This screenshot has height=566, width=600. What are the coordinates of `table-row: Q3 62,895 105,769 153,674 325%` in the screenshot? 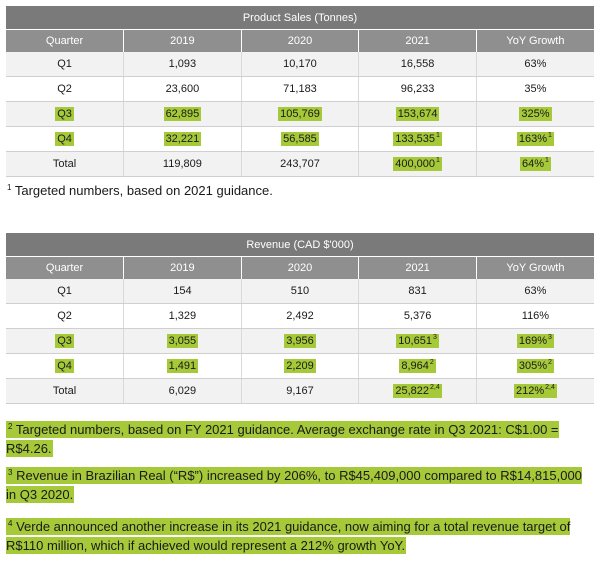 It's located at (300, 114).